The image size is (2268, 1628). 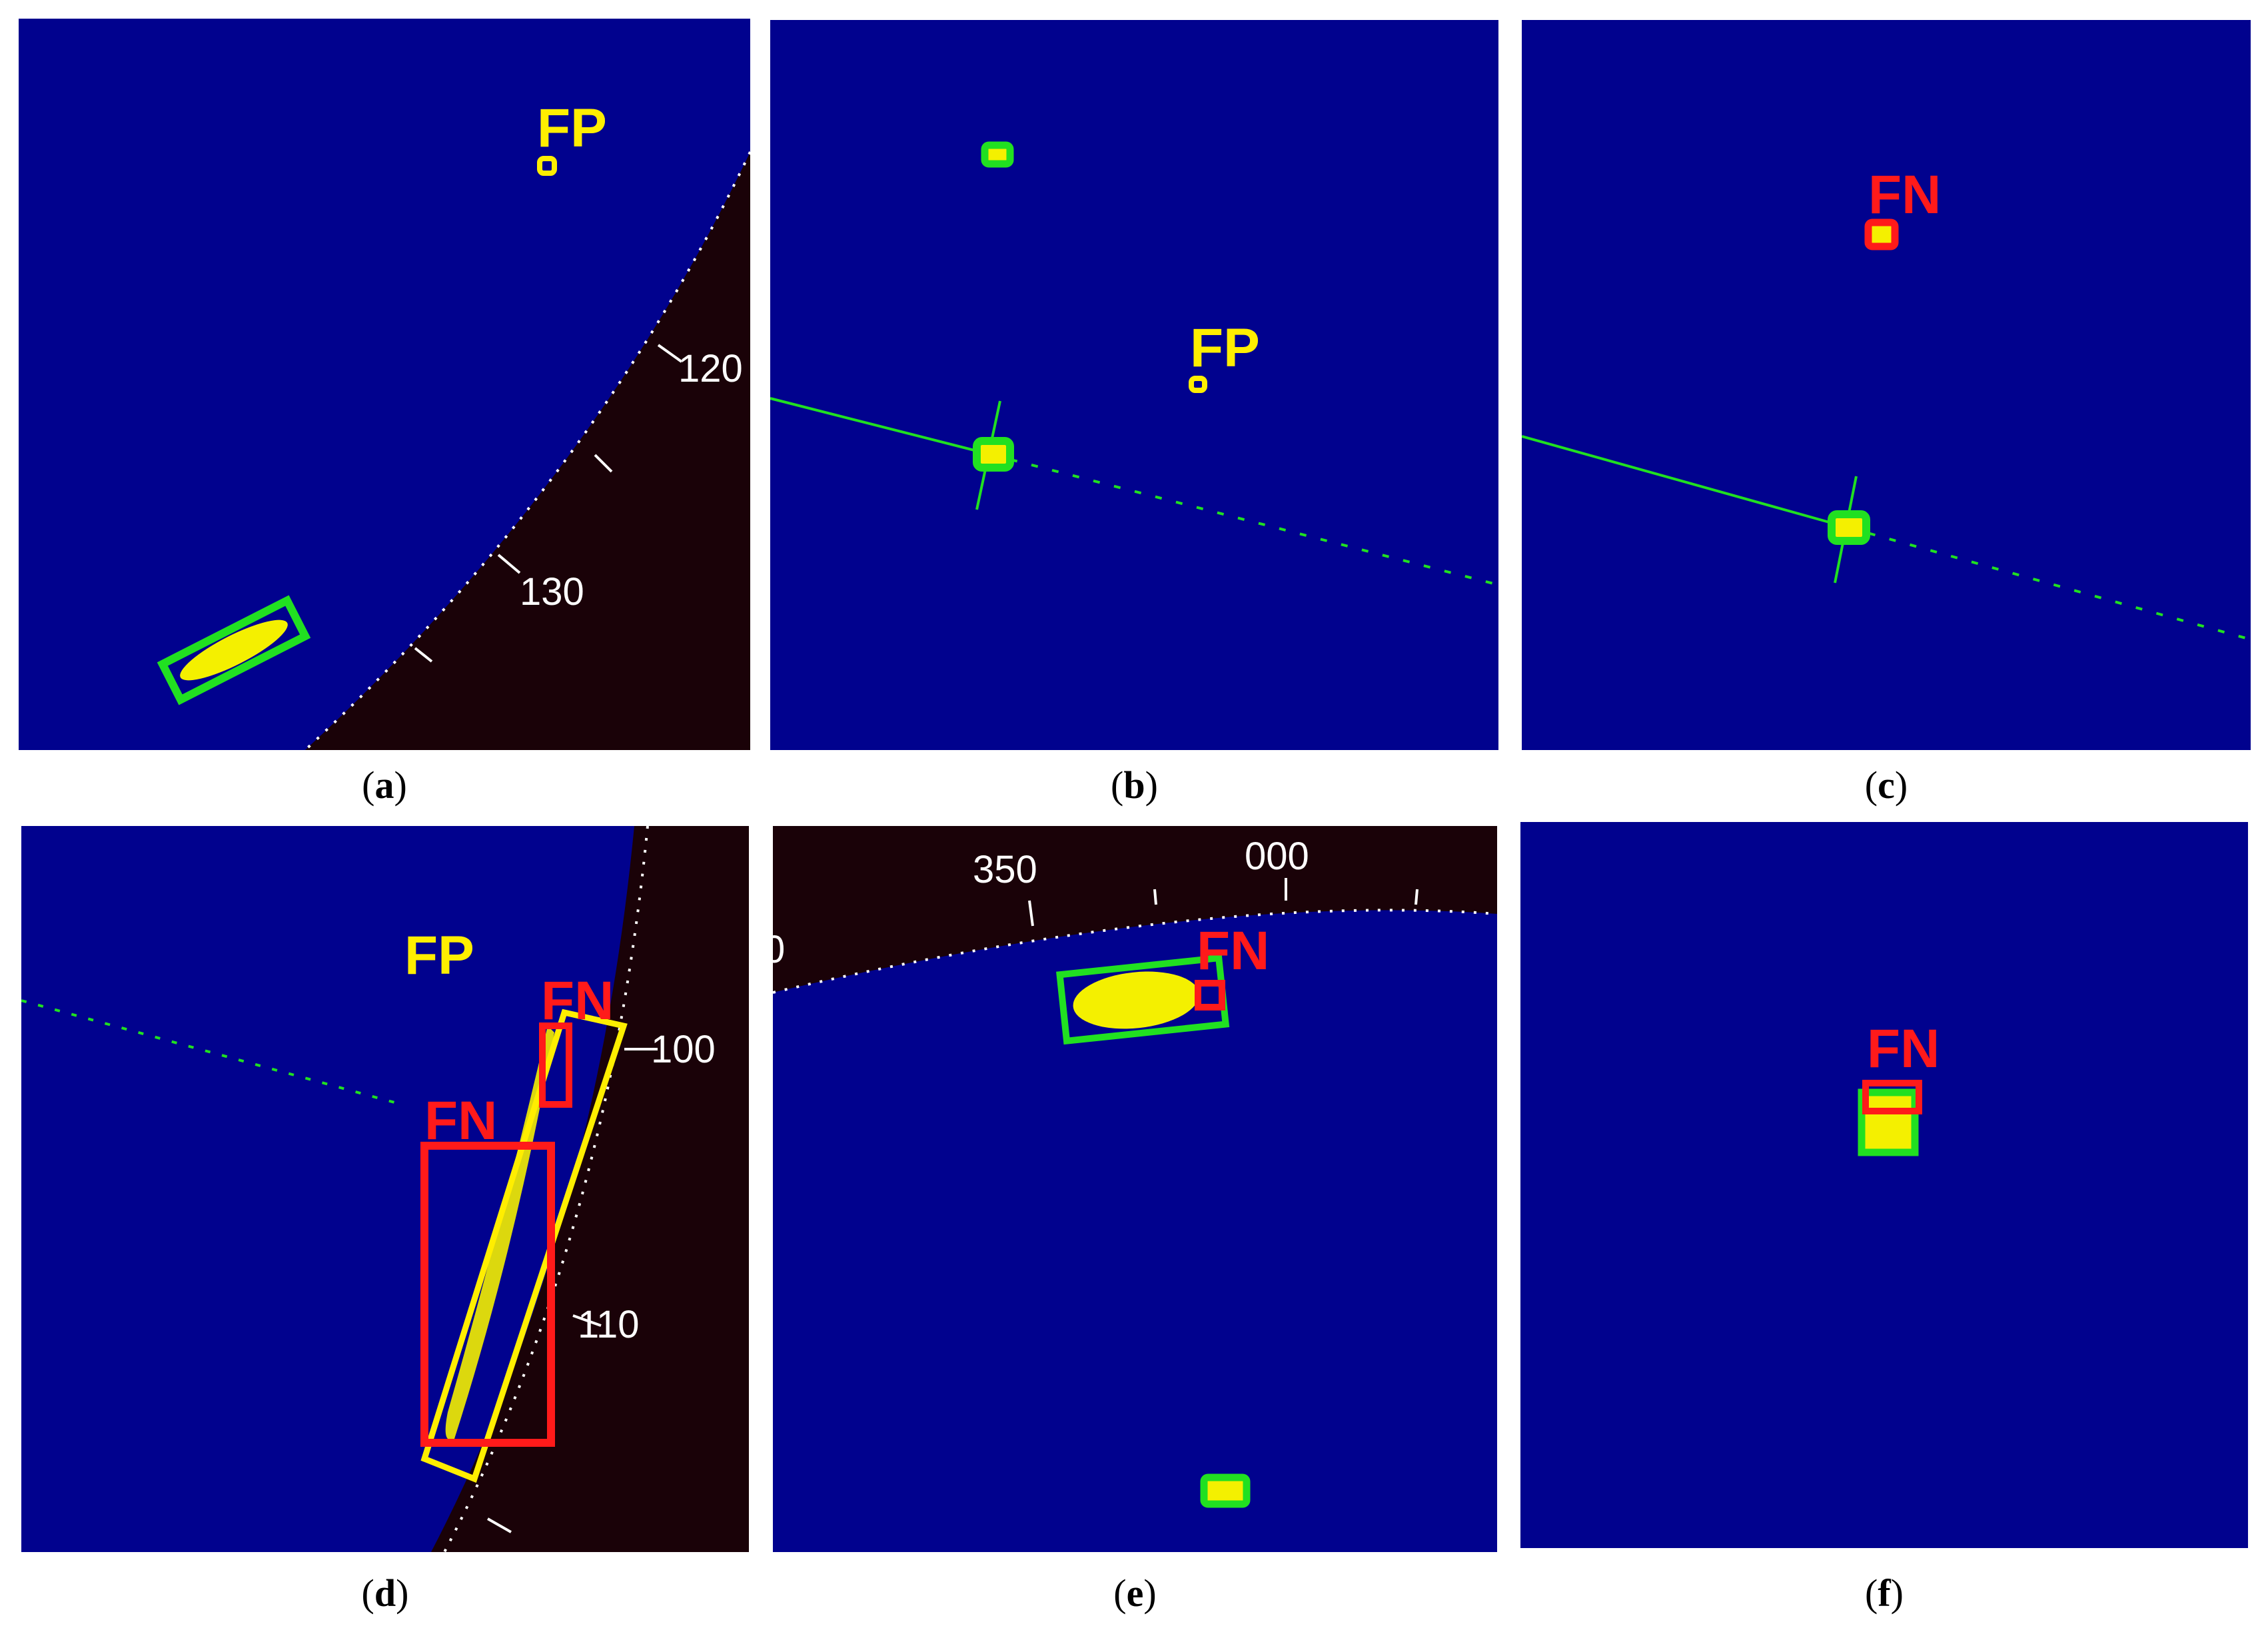 What do you see at coordinates (1134, 785) in the screenshot?
I see `caption-b: (b)` at bounding box center [1134, 785].